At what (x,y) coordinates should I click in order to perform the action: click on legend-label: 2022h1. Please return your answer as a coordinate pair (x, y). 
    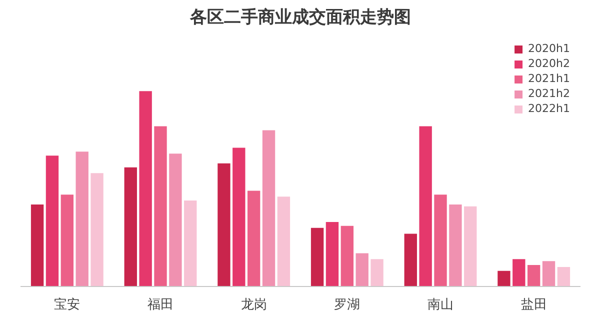
    Looking at the image, I should click on (549, 108).